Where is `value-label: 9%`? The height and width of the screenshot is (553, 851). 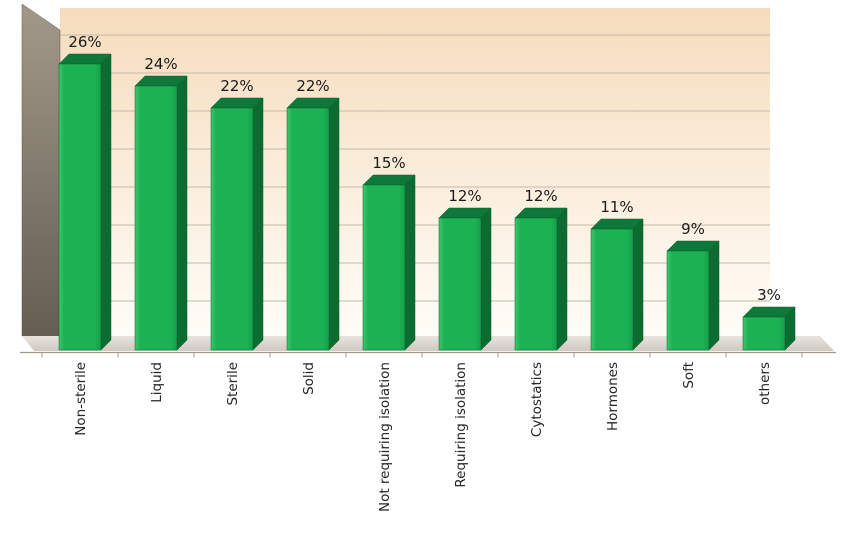
value-label: 9% is located at coordinates (693, 229).